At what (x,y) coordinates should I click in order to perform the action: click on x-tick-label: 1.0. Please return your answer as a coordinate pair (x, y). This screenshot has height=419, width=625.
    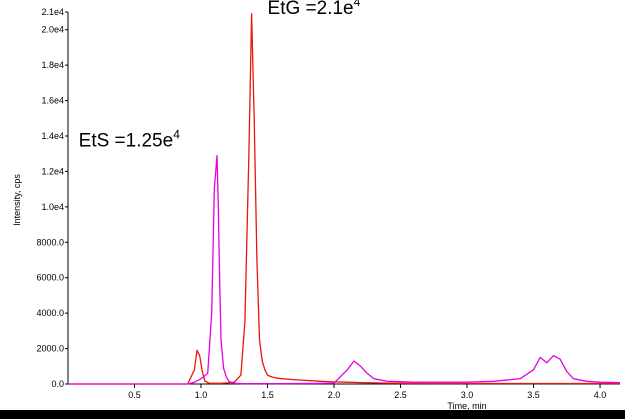
    Looking at the image, I should click on (201, 395).